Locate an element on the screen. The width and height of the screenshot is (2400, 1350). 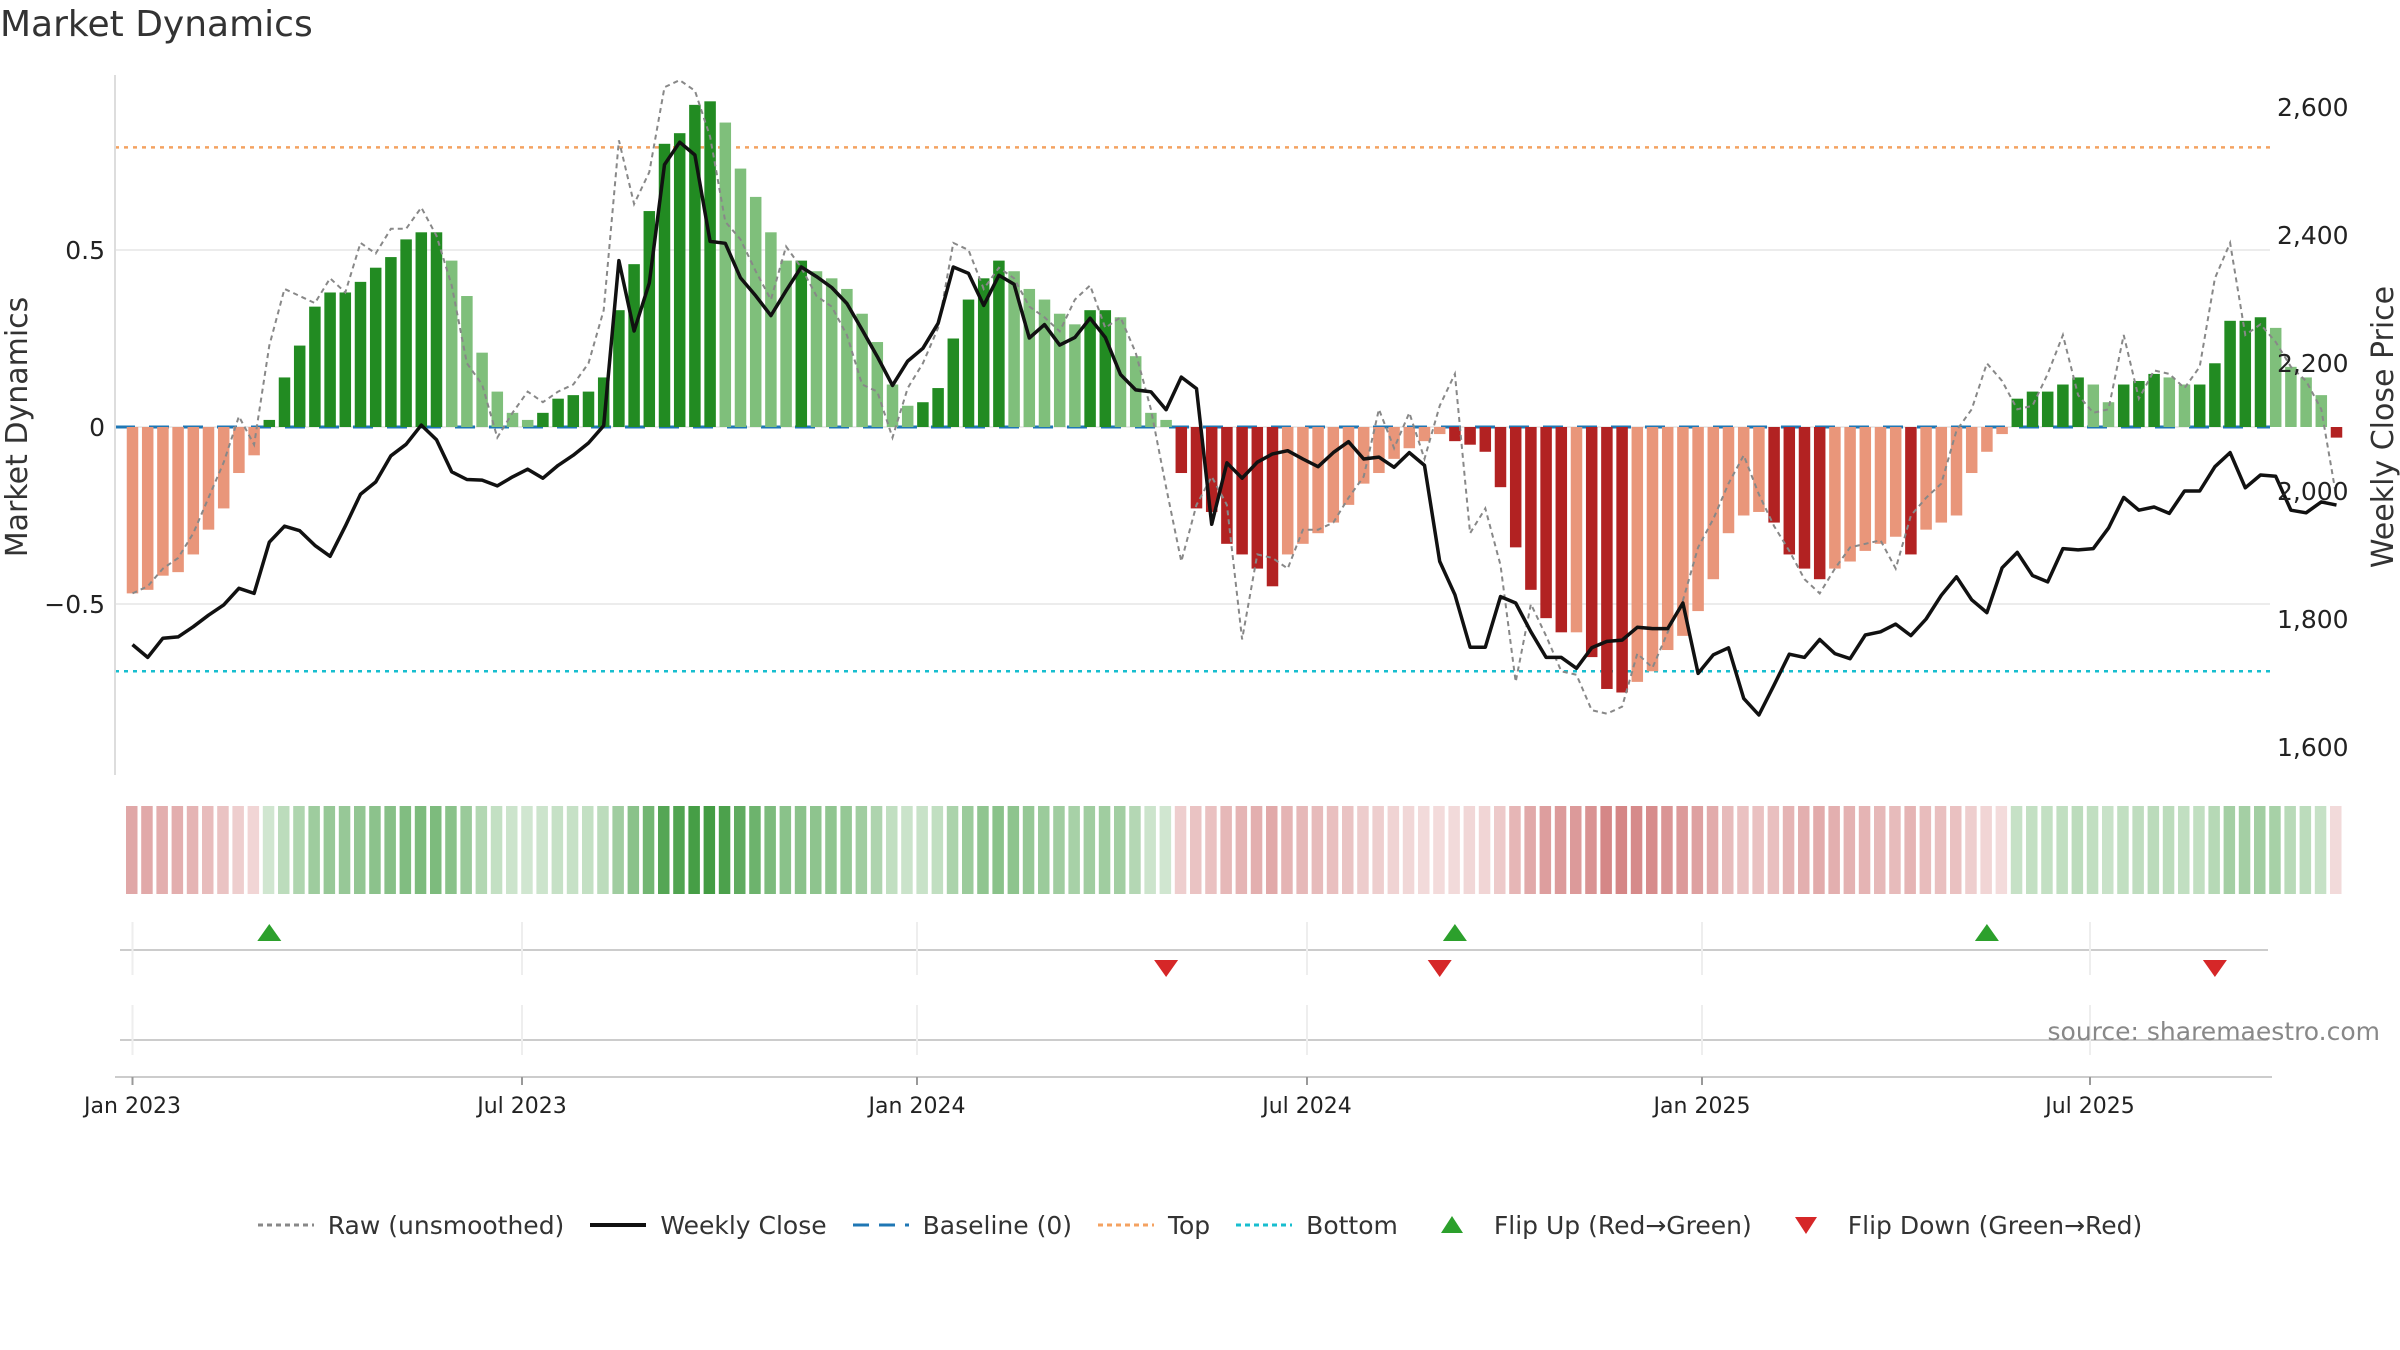
chart-title: Market Dynamics is located at coordinates (156, 24).